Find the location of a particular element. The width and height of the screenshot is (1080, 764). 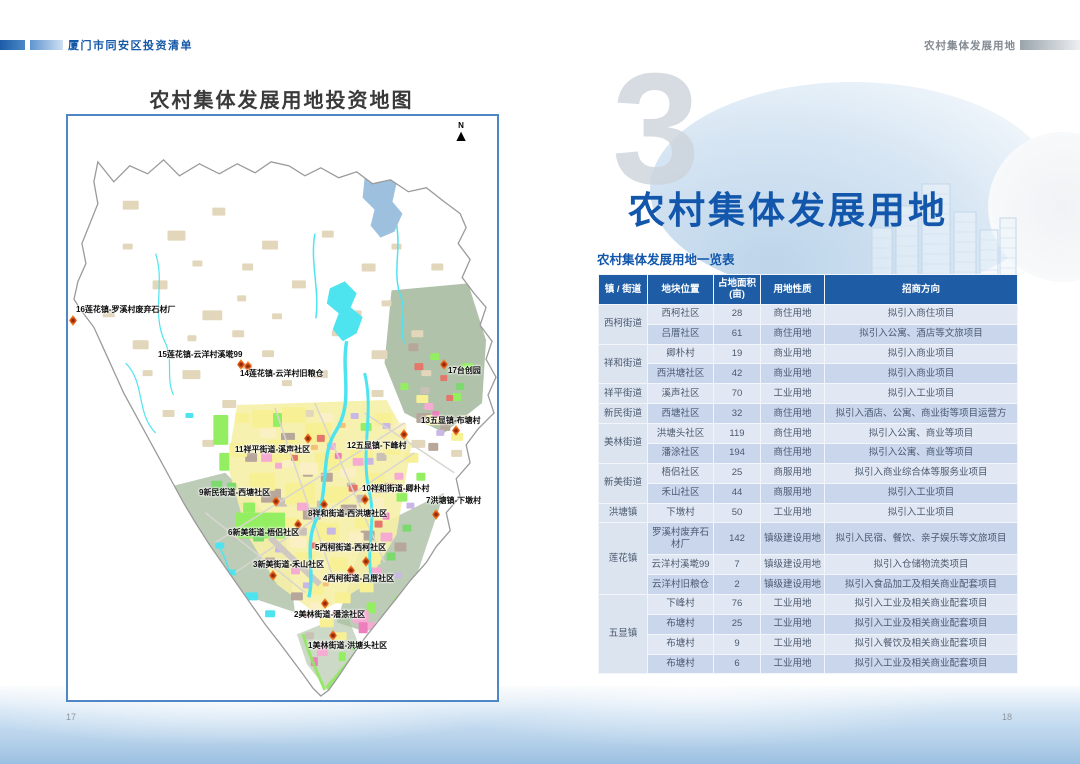

map-marker-11-diamond-icon is located at coordinates (308, 438).